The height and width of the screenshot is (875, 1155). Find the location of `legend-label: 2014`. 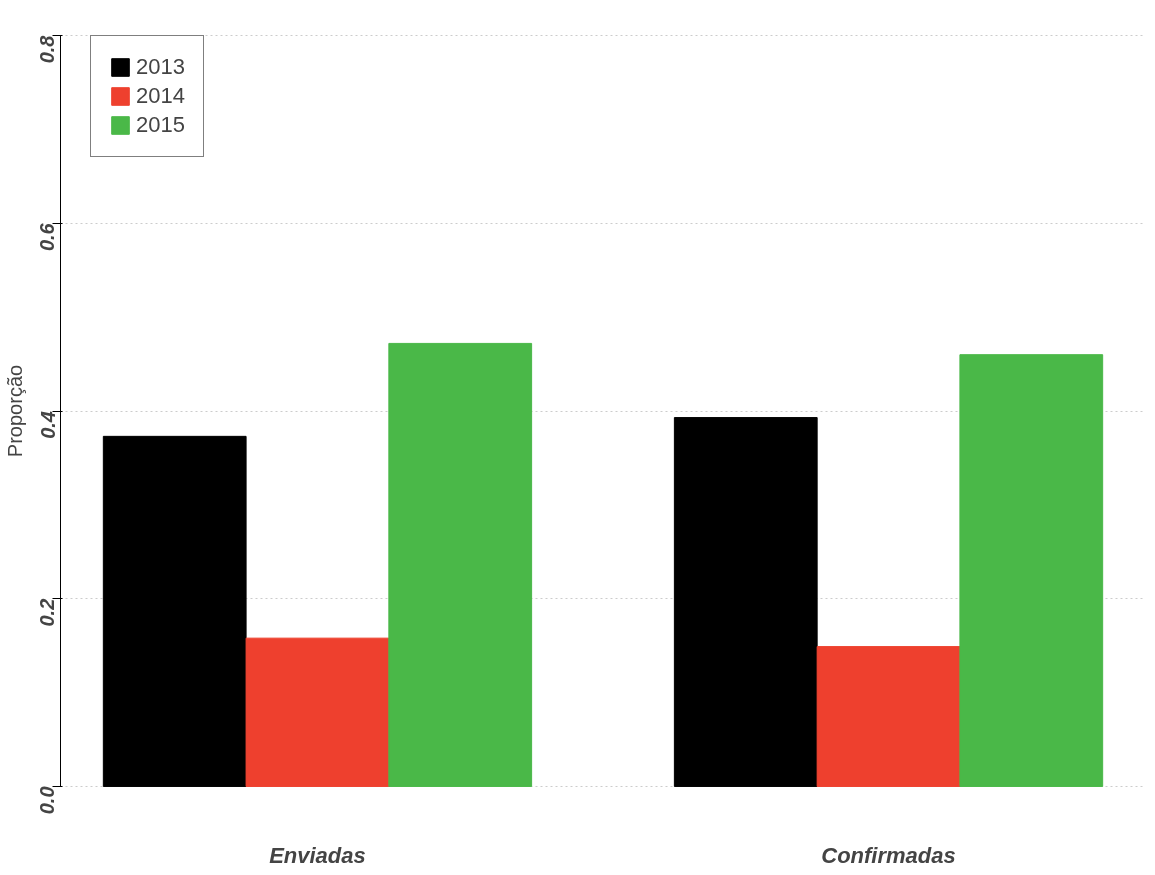

legend-label: 2014 is located at coordinates (160, 96).